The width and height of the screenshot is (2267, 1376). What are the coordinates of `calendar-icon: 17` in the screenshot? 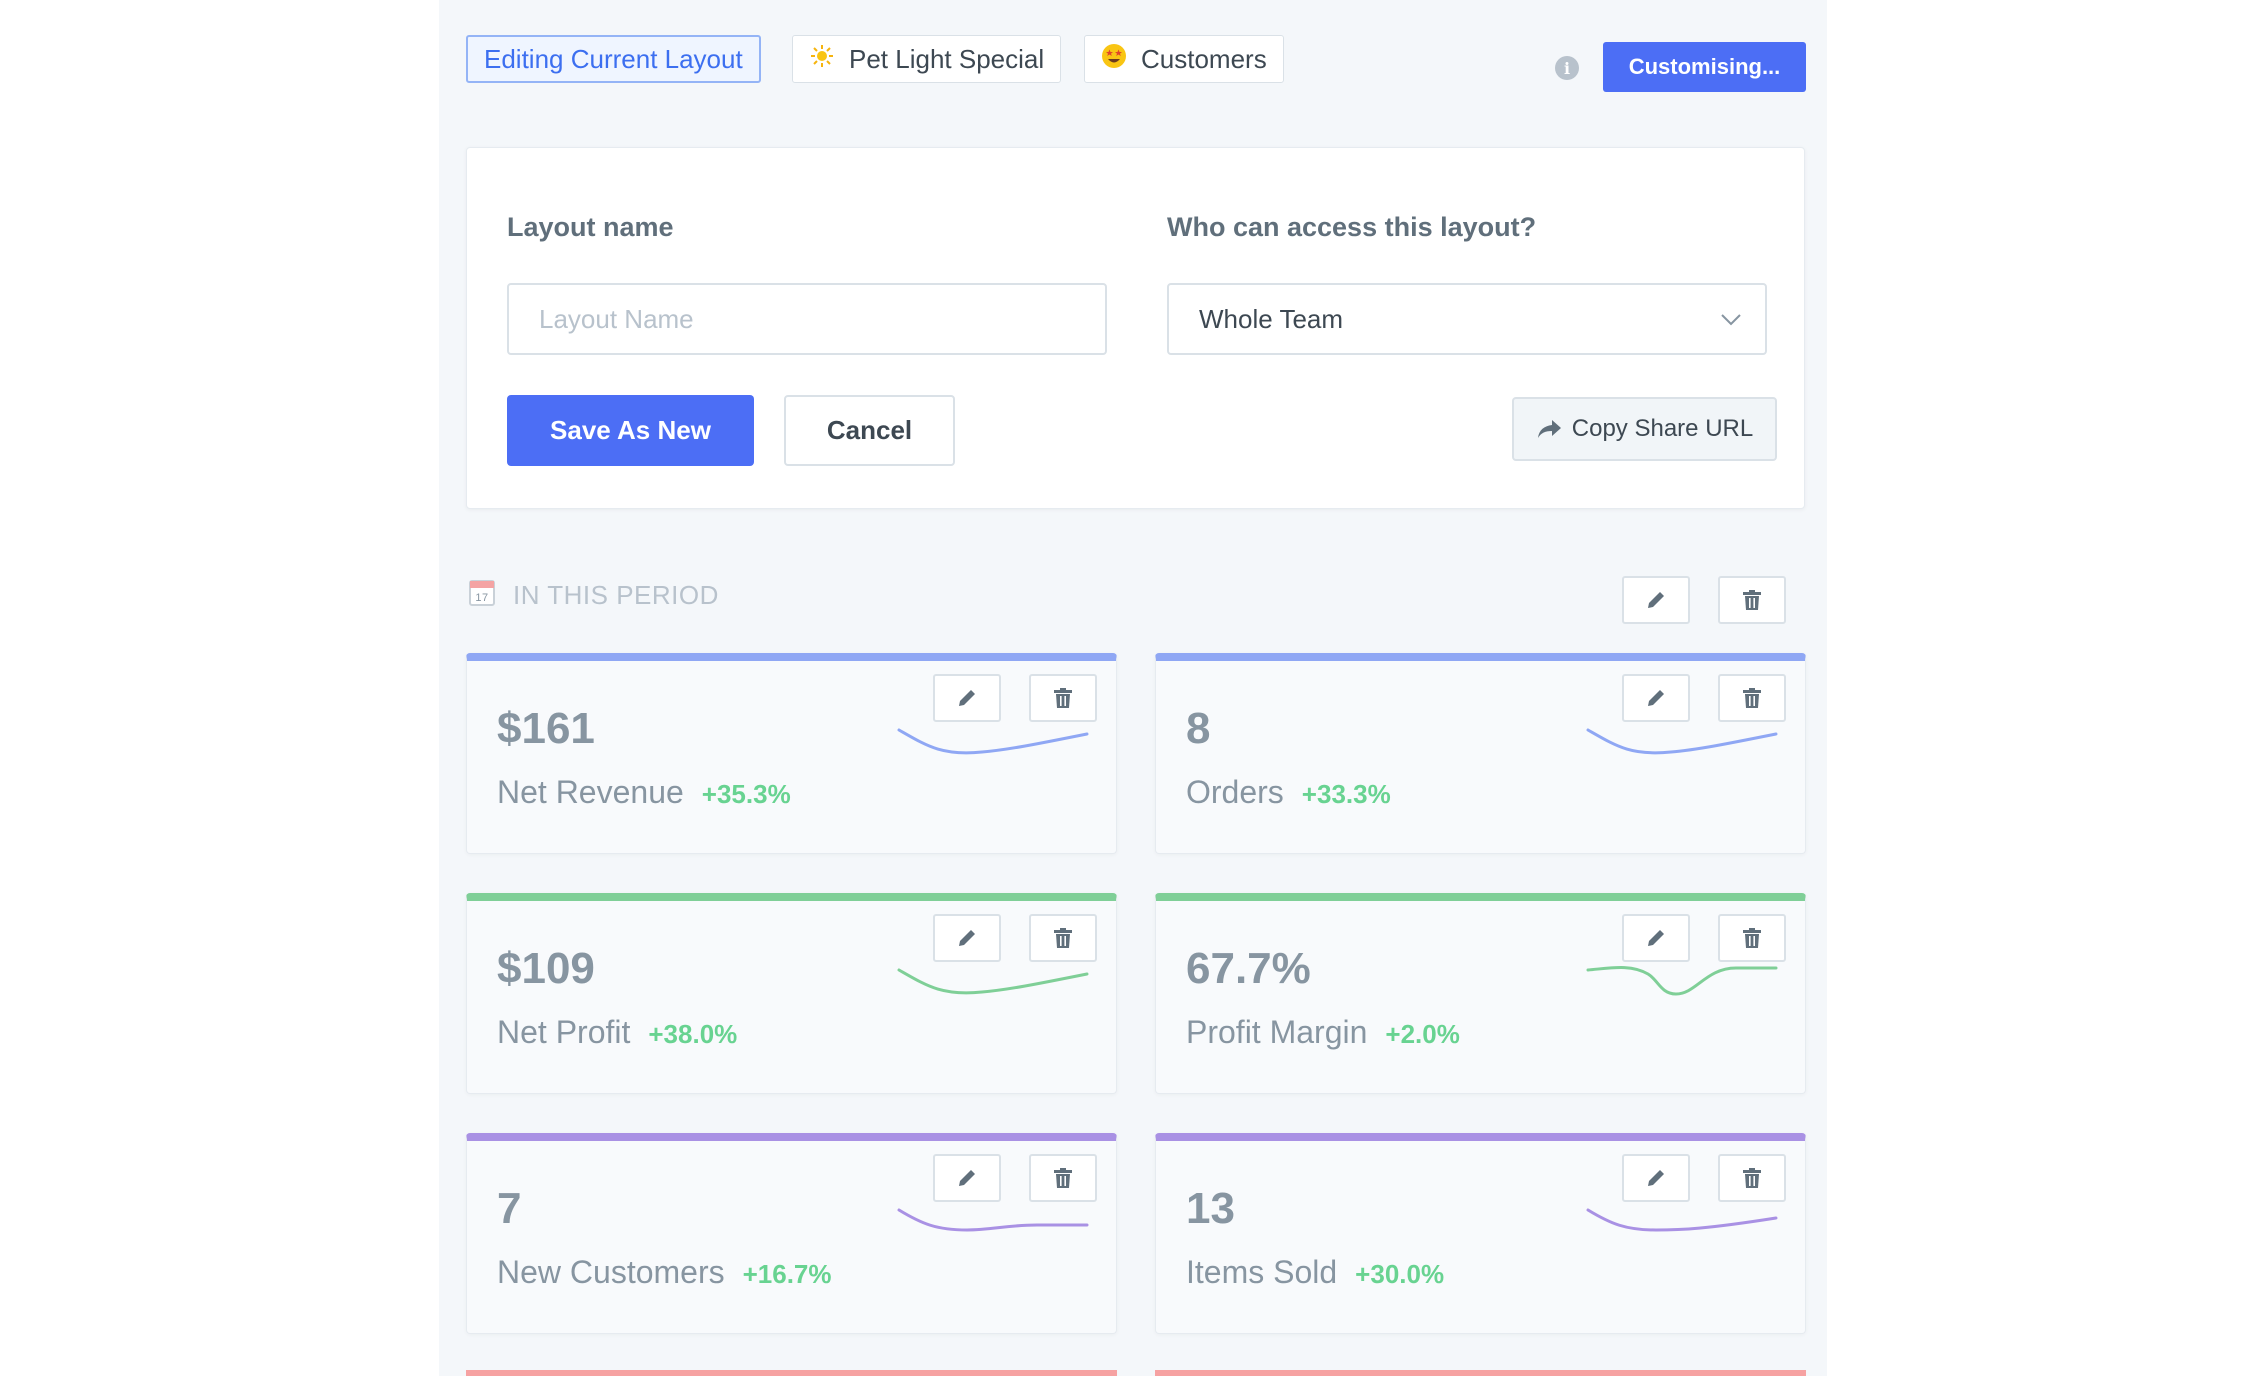 It's located at (482, 595).